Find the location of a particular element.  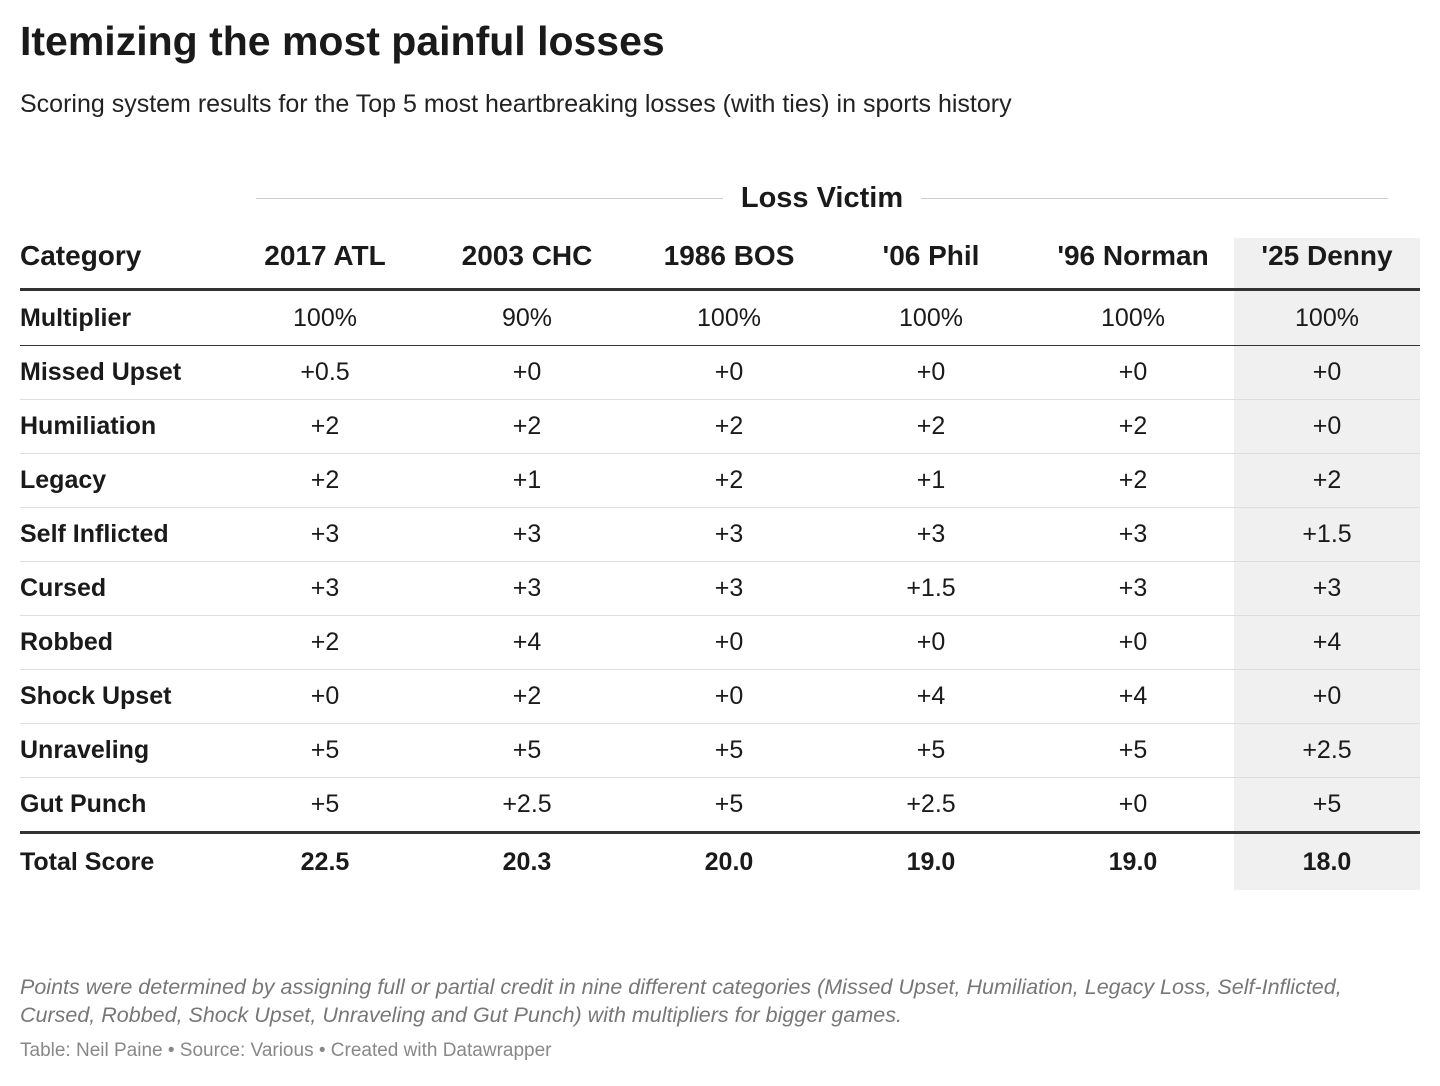

row-label: Missed Upset is located at coordinates (122, 372).